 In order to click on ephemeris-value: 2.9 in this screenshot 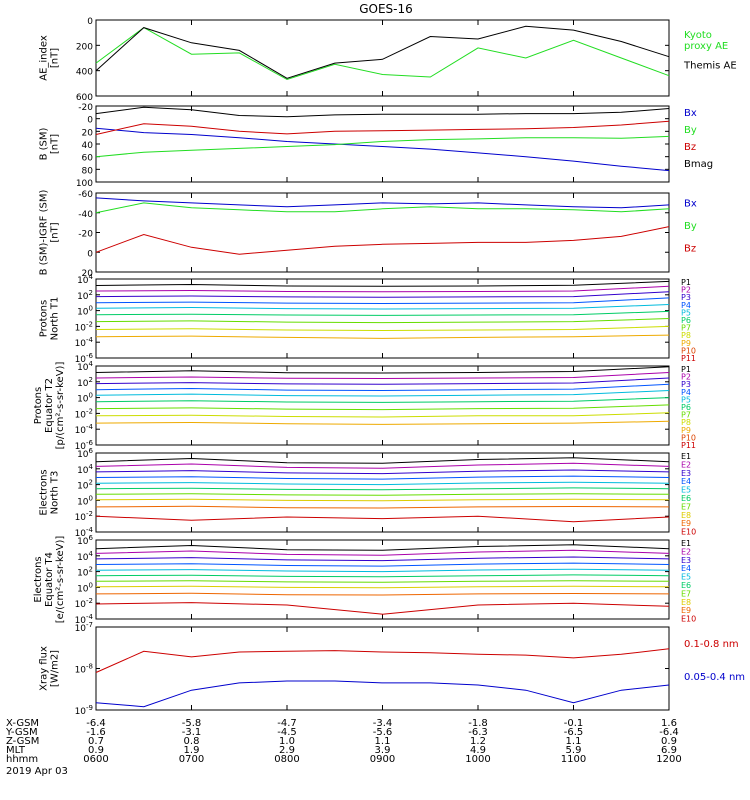, I will do `click(287, 750)`.